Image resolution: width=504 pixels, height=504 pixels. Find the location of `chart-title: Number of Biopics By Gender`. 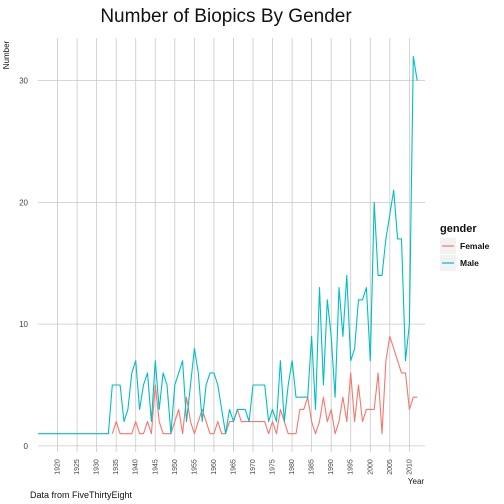

chart-title: Number of Biopics By Gender is located at coordinates (226, 16).